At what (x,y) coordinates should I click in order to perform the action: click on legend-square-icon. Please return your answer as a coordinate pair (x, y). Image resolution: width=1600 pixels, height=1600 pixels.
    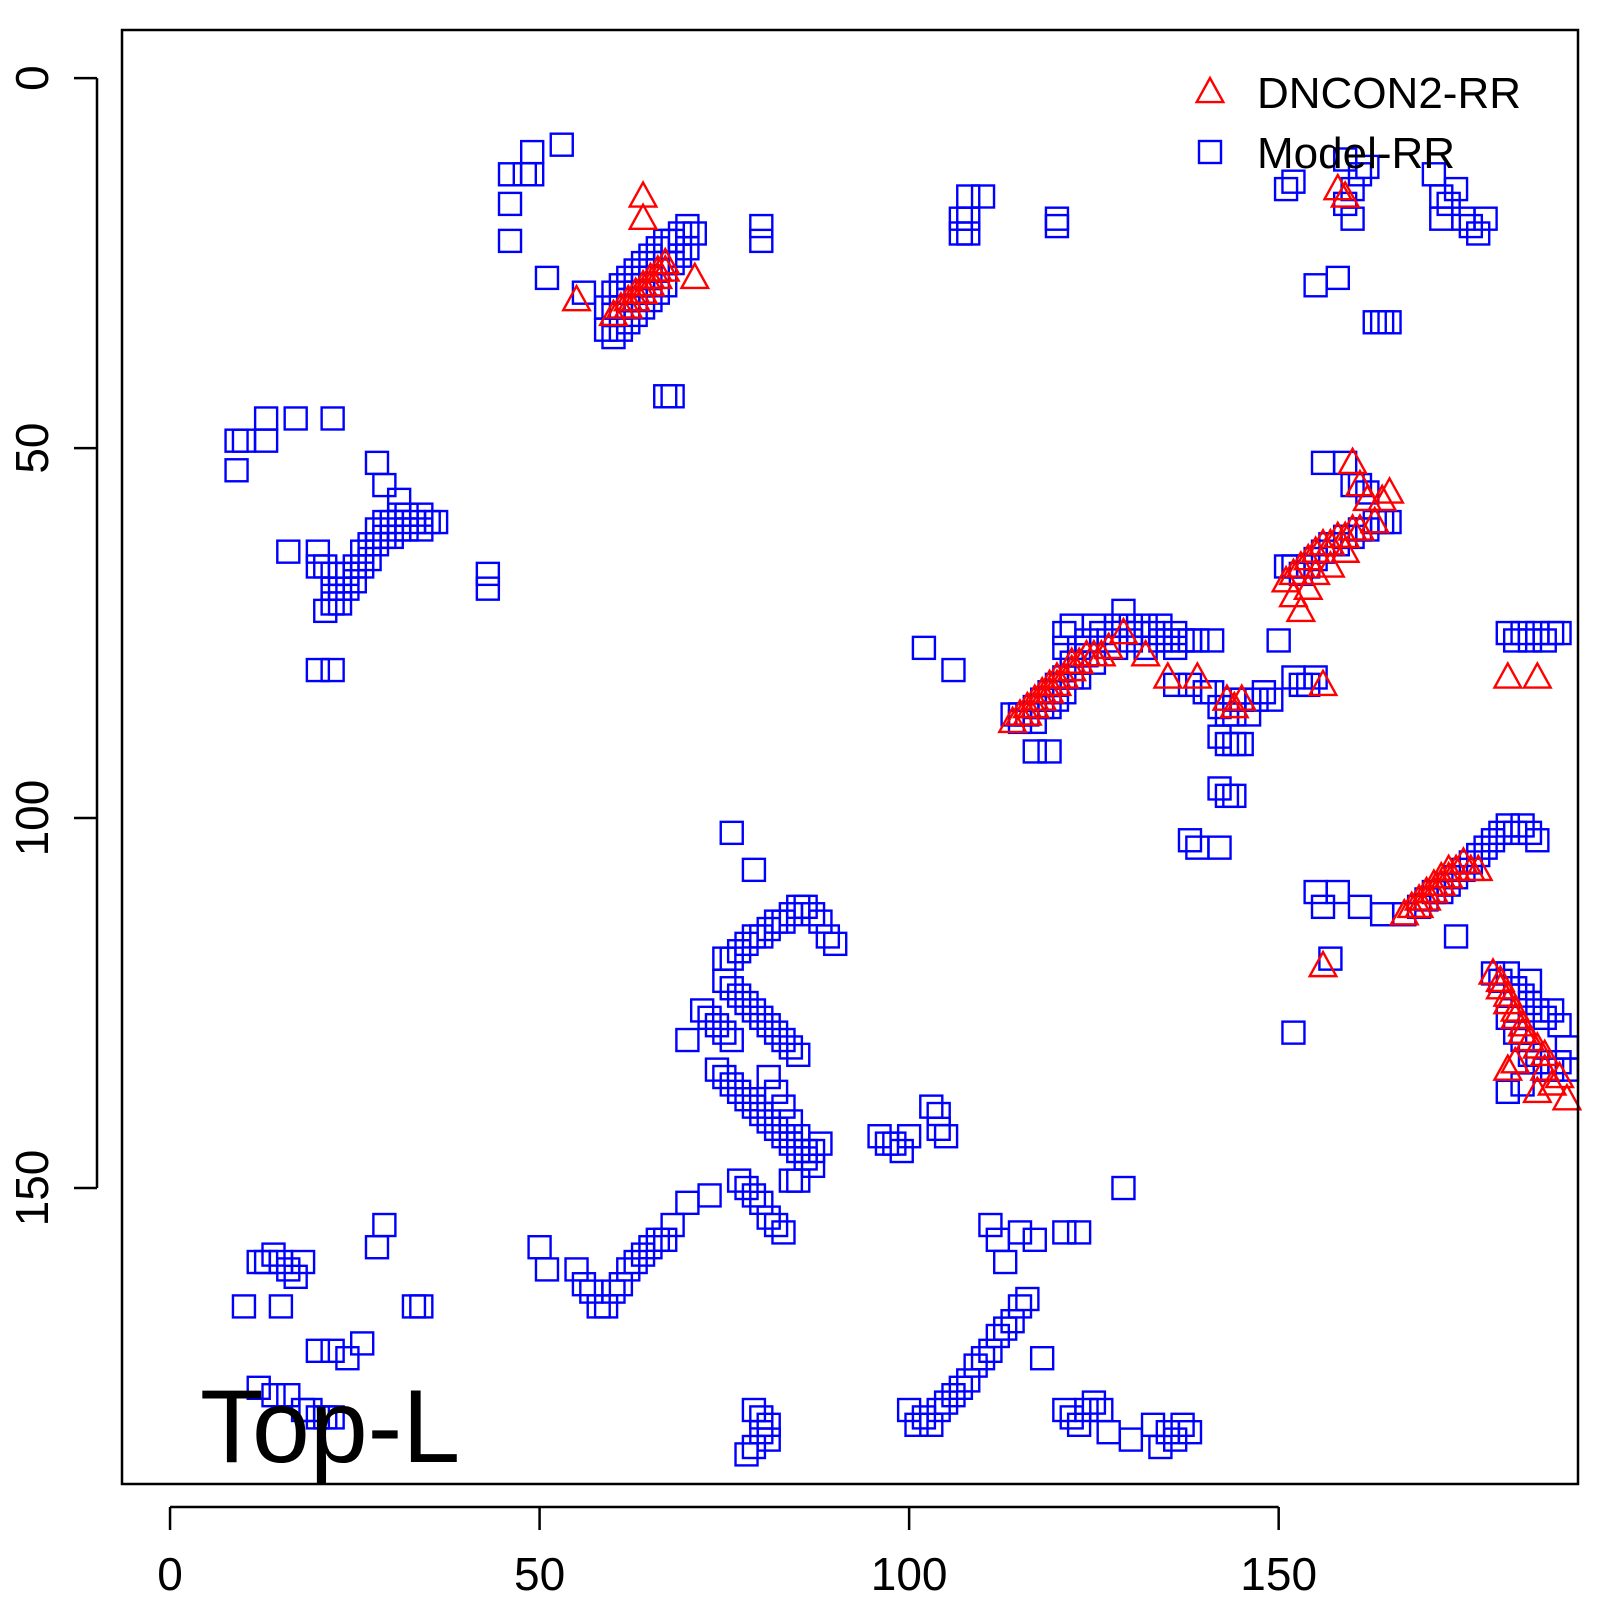
    Looking at the image, I should click on (1210, 152).